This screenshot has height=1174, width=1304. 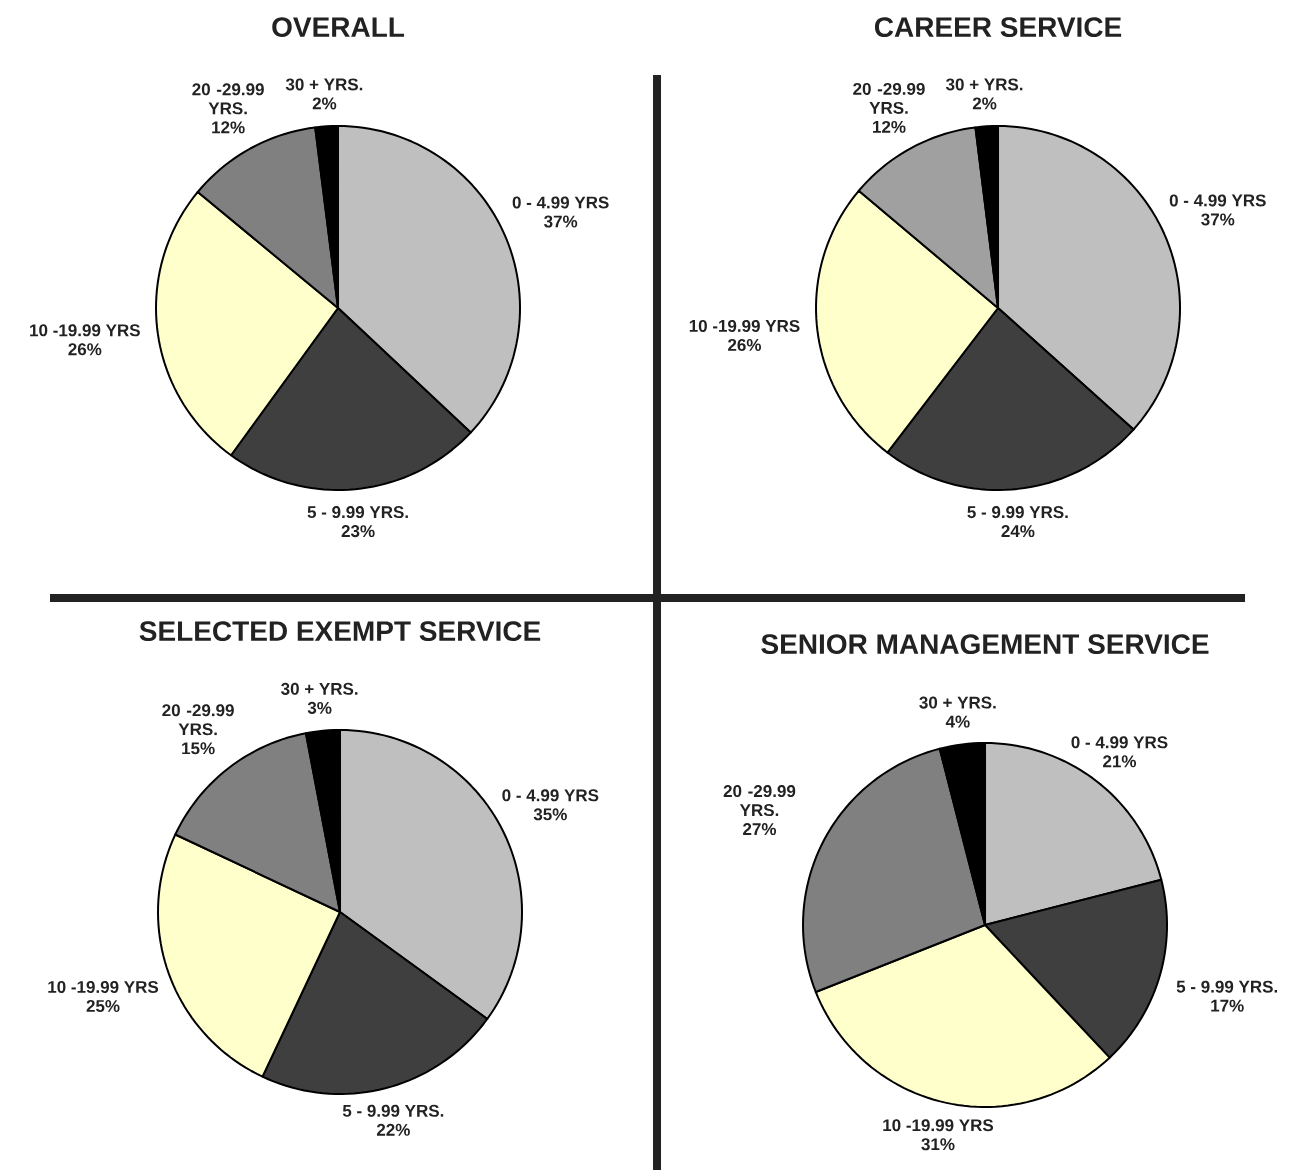 What do you see at coordinates (985, 644) in the screenshot?
I see `chart-title: SENIOR MANAGEMENT SERVICE` at bounding box center [985, 644].